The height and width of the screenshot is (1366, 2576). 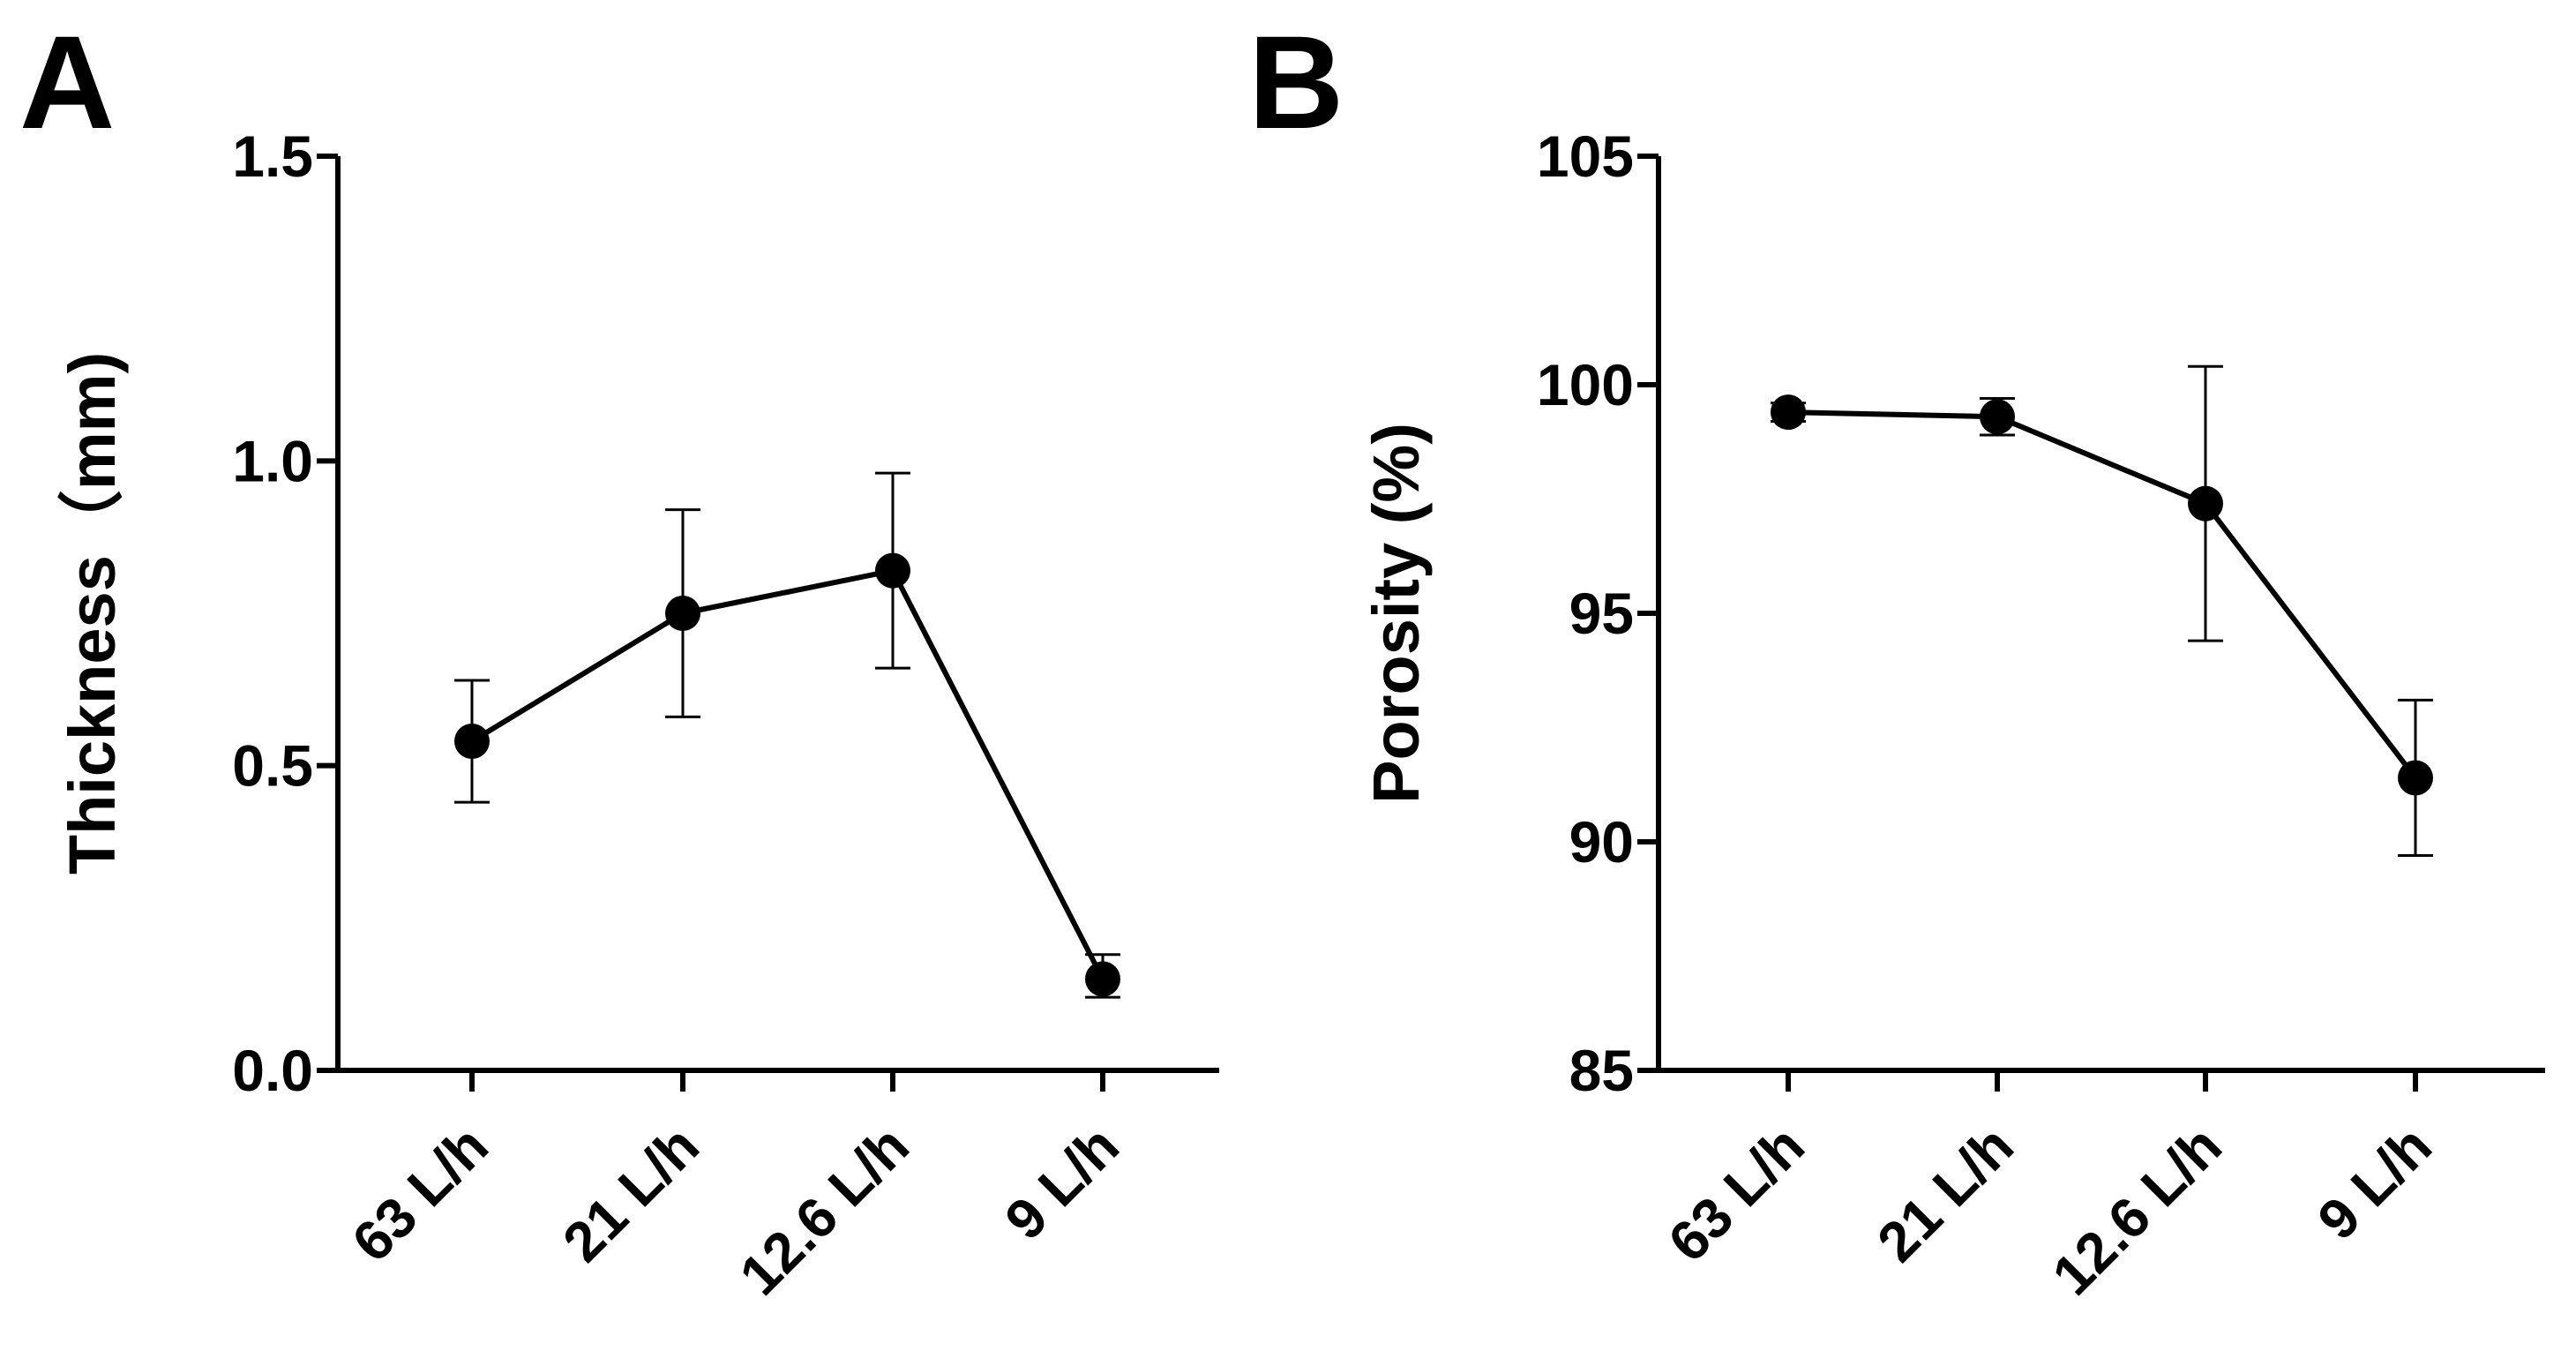 What do you see at coordinates (1585, 384) in the screenshot?
I see `y-tick-label: 100` at bounding box center [1585, 384].